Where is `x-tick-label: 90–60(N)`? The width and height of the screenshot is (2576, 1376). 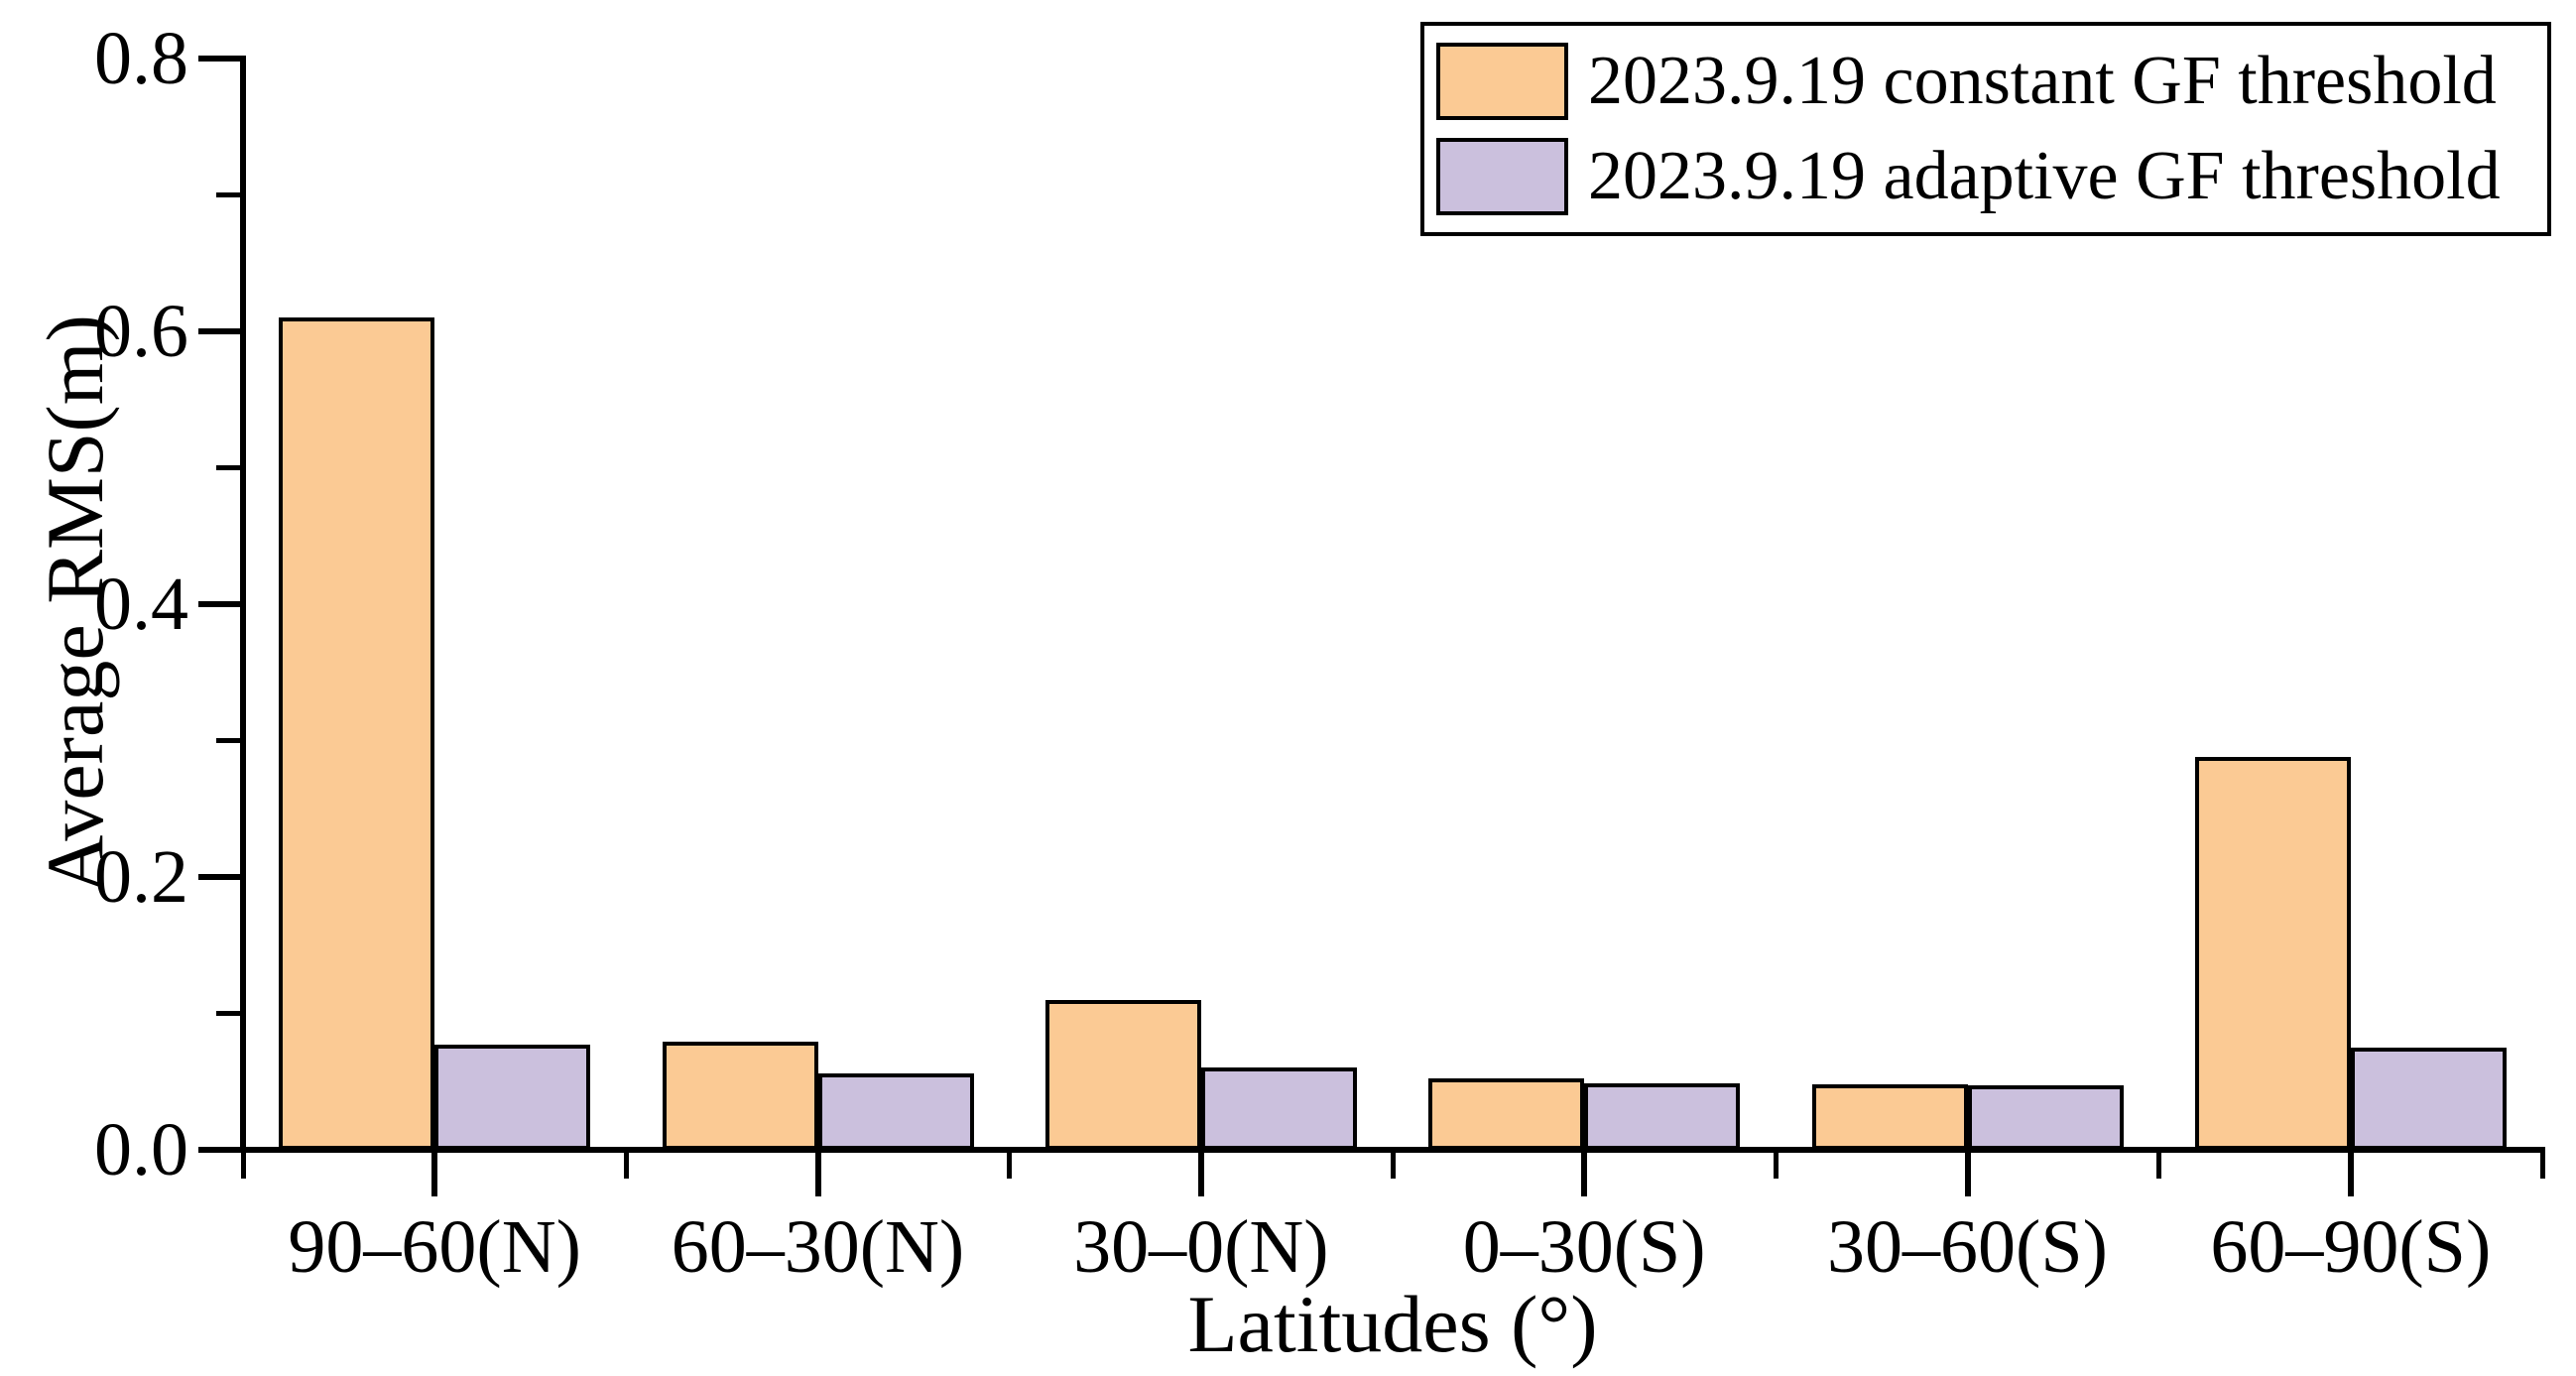
x-tick-label: 90–60(N) is located at coordinates (434, 1247).